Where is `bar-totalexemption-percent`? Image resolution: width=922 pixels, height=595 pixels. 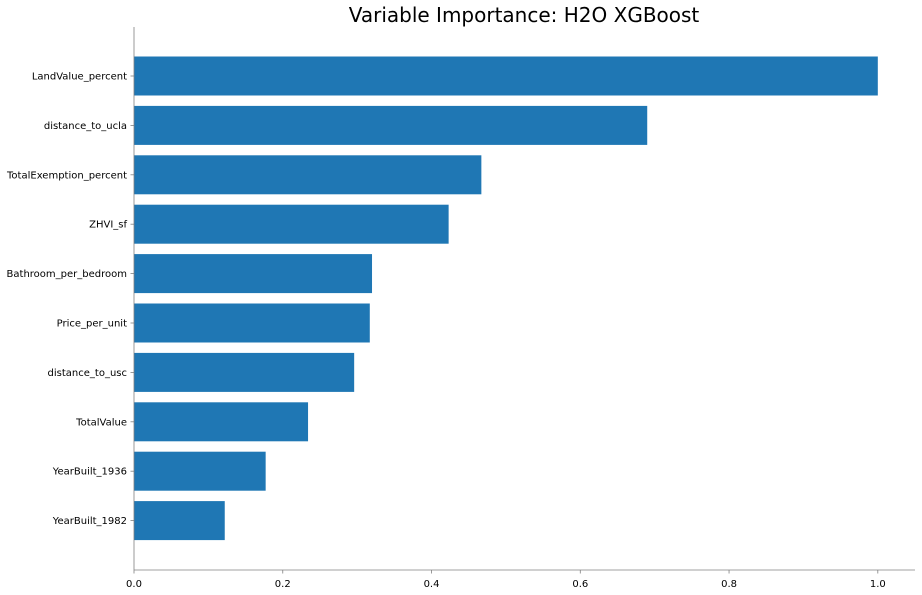 bar-totalexemption-percent is located at coordinates (308, 175).